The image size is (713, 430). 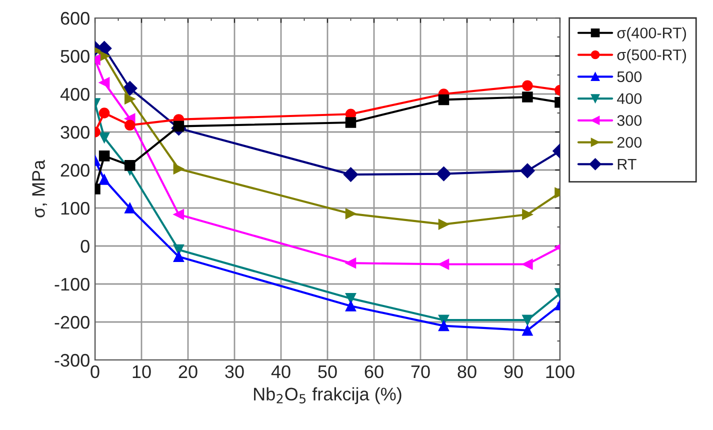 What do you see at coordinates (560, 371) in the screenshot?
I see `x-tick-label: 100` at bounding box center [560, 371].